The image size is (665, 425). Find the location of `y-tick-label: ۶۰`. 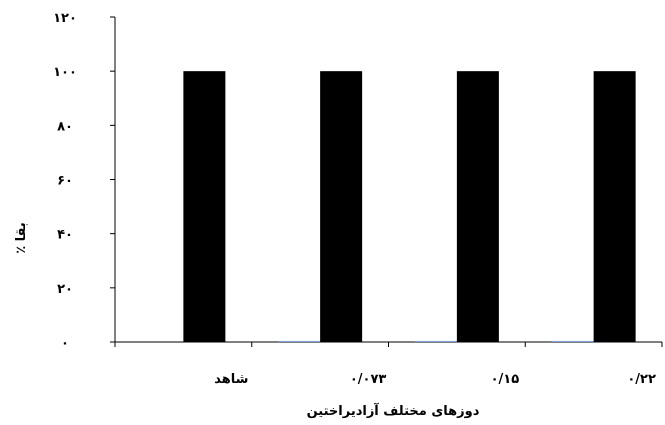

y-tick-label: ۶۰ is located at coordinates (65, 181).